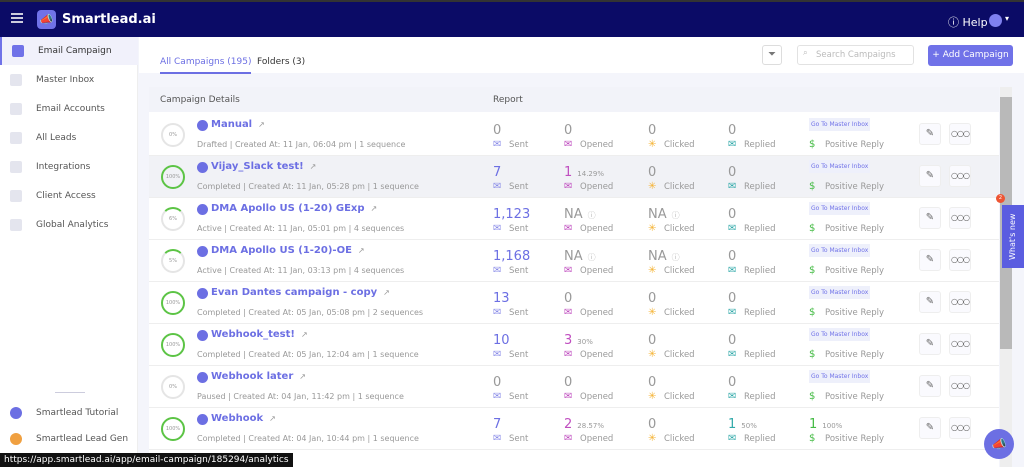  What do you see at coordinates (65, 80) in the screenshot?
I see `sidebar-item-label: Master Inbox` at bounding box center [65, 80].